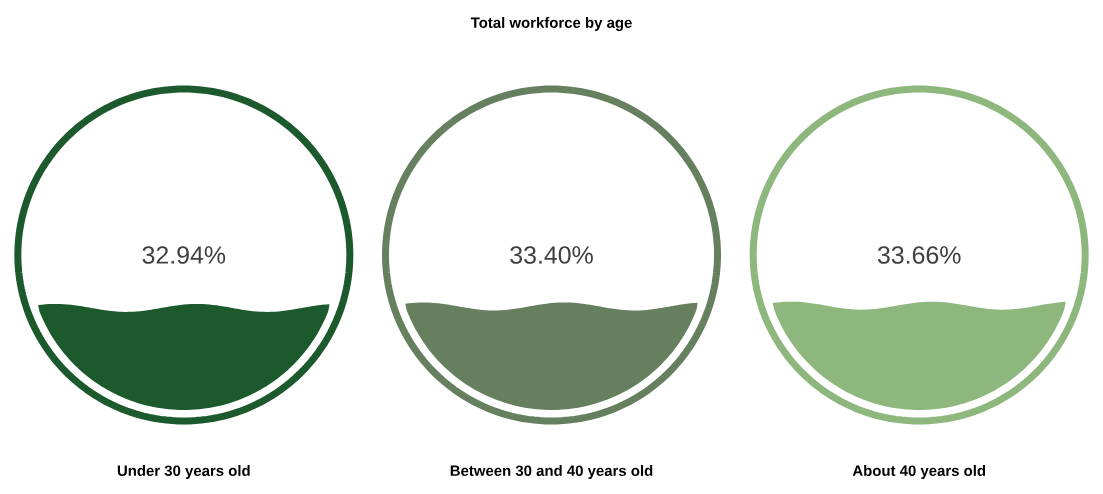 This screenshot has height=494, width=1103. Describe the element at coordinates (551, 472) in the screenshot. I see `category-label: Between 30 and 40 years old` at that location.